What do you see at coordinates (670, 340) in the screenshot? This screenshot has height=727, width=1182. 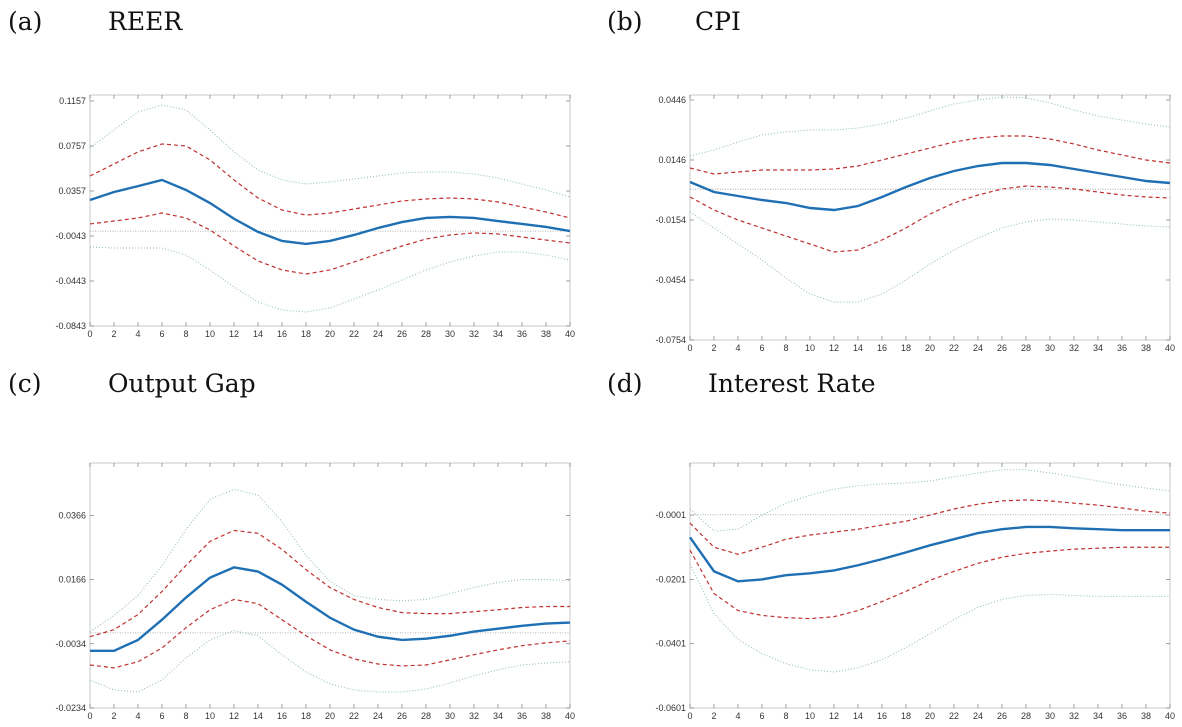 I see `y-tick-label: -0.0754` at bounding box center [670, 340].